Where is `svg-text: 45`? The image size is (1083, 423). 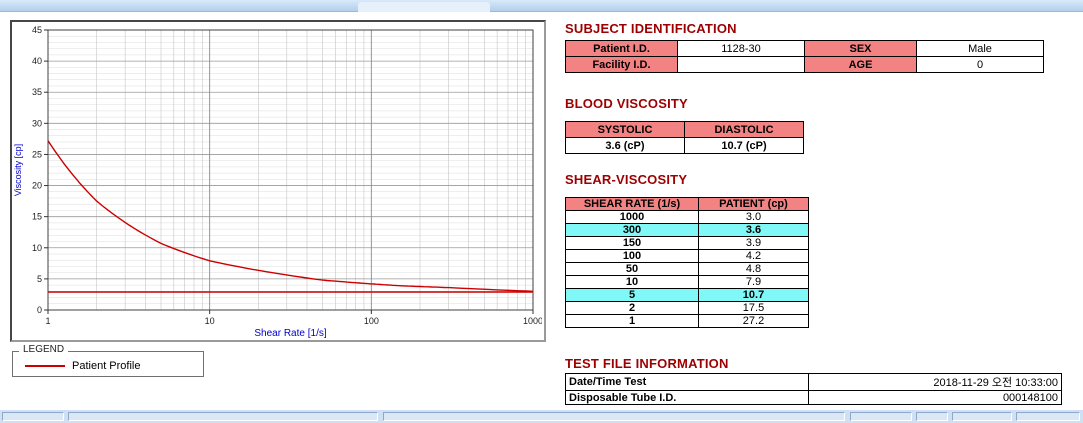 svg-text: 45 is located at coordinates (37, 30).